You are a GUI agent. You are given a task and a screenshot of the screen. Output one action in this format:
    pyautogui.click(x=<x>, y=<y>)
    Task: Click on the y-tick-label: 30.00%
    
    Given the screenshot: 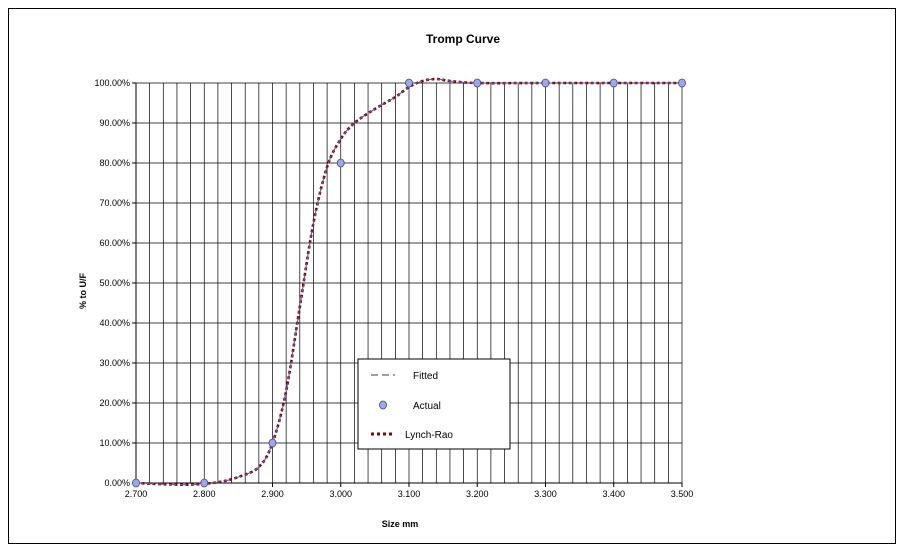 What is the action you would take?
    pyautogui.click(x=114, y=363)
    